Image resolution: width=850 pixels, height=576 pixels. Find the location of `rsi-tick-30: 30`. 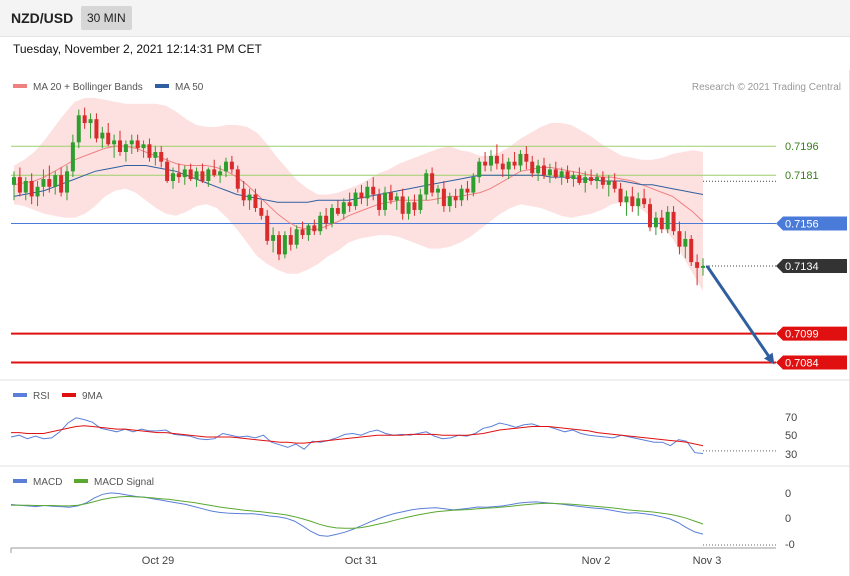

rsi-tick-30: 30 is located at coordinates (791, 455).